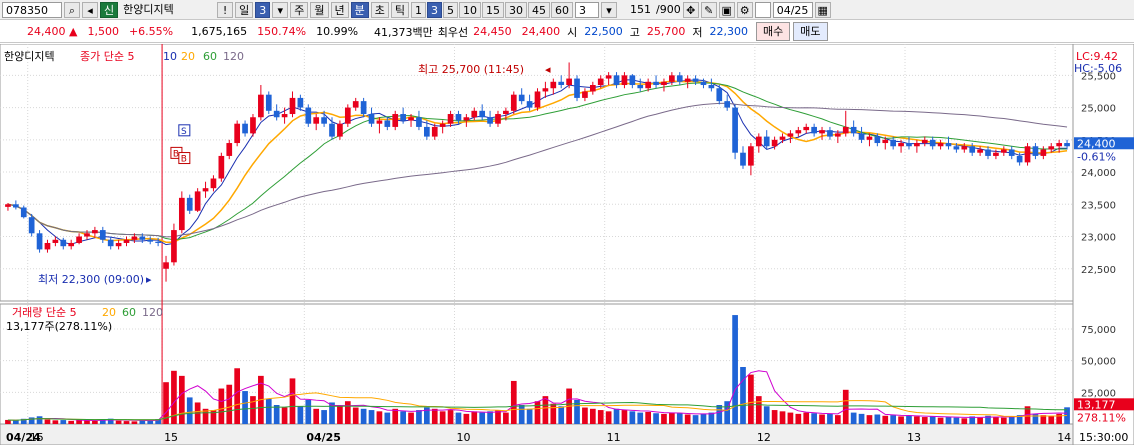  What do you see at coordinates (470, 9) in the screenshot?
I see `interval-button-10: 10` at bounding box center [470, 9].